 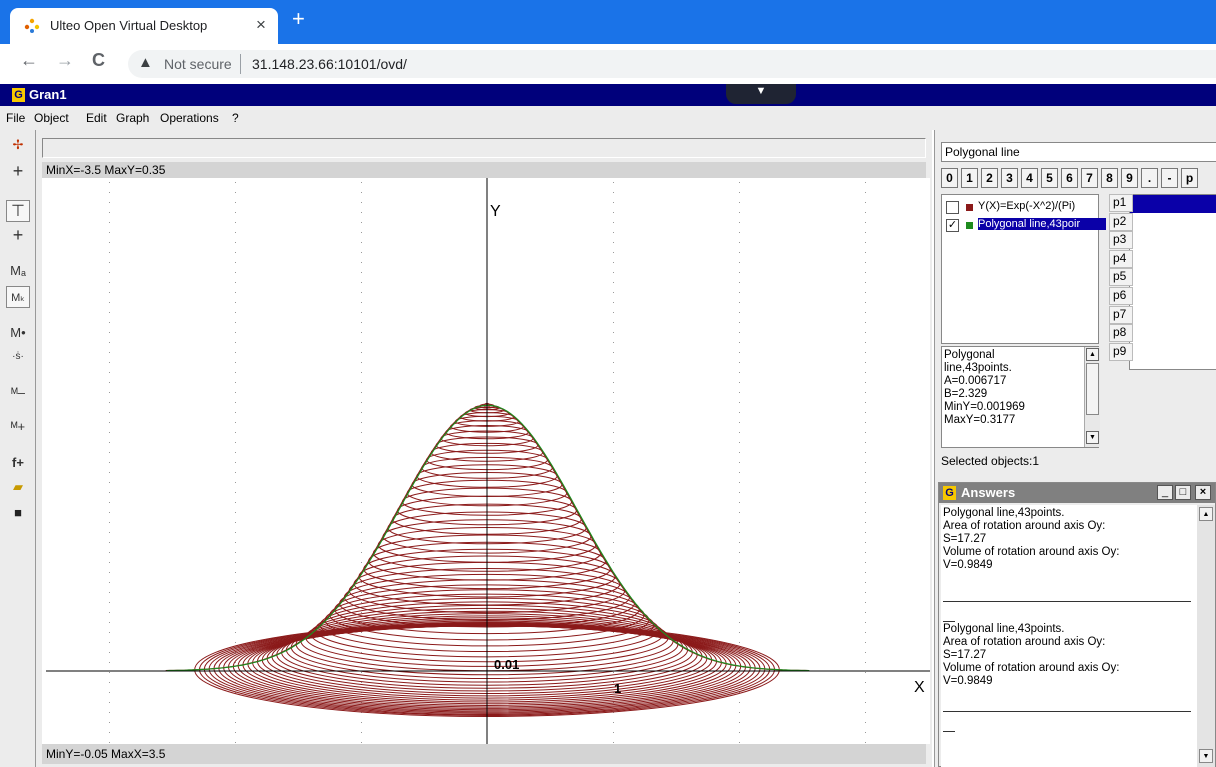 What do you see at coordinates (1121, 351) in the screenshot?
I see `param-button-p9: p9` at bounding box center [1121, 351].